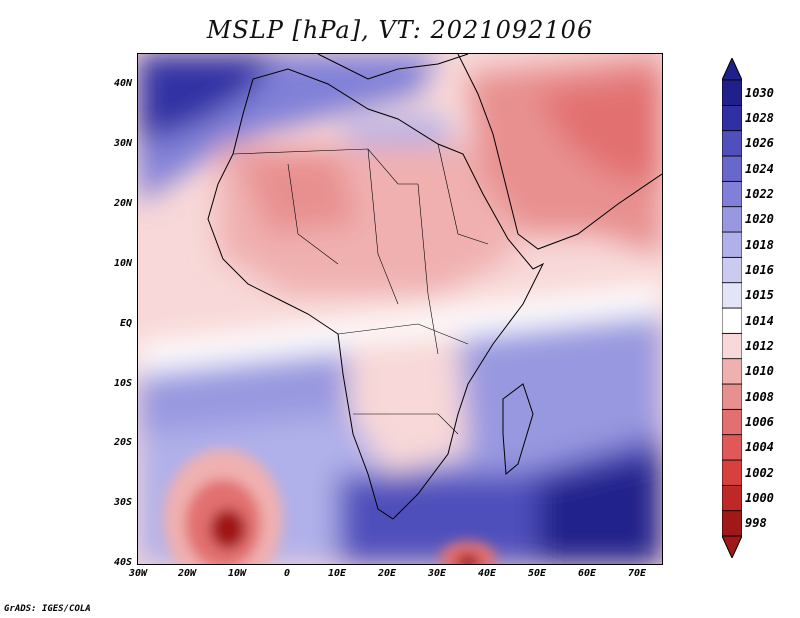  What do you see at coordinates (759, 118) in the screenshot?
I see `colorbar-label: 1028` at bounding box center [759, 118].